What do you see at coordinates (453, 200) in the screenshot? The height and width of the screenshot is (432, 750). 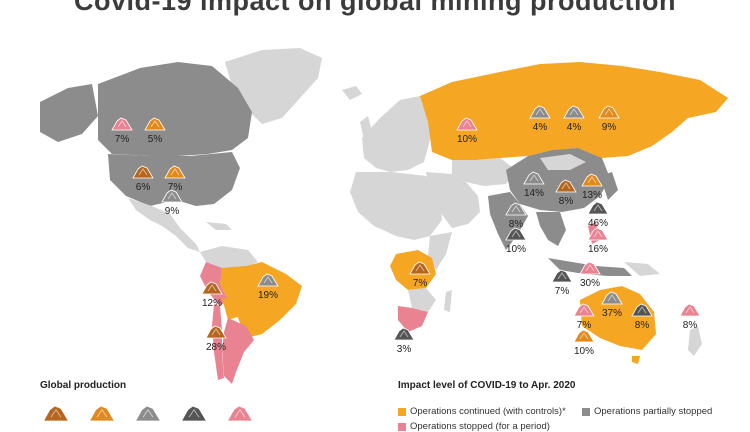 I see `middle-east-region` at bounding box center [453, 200].